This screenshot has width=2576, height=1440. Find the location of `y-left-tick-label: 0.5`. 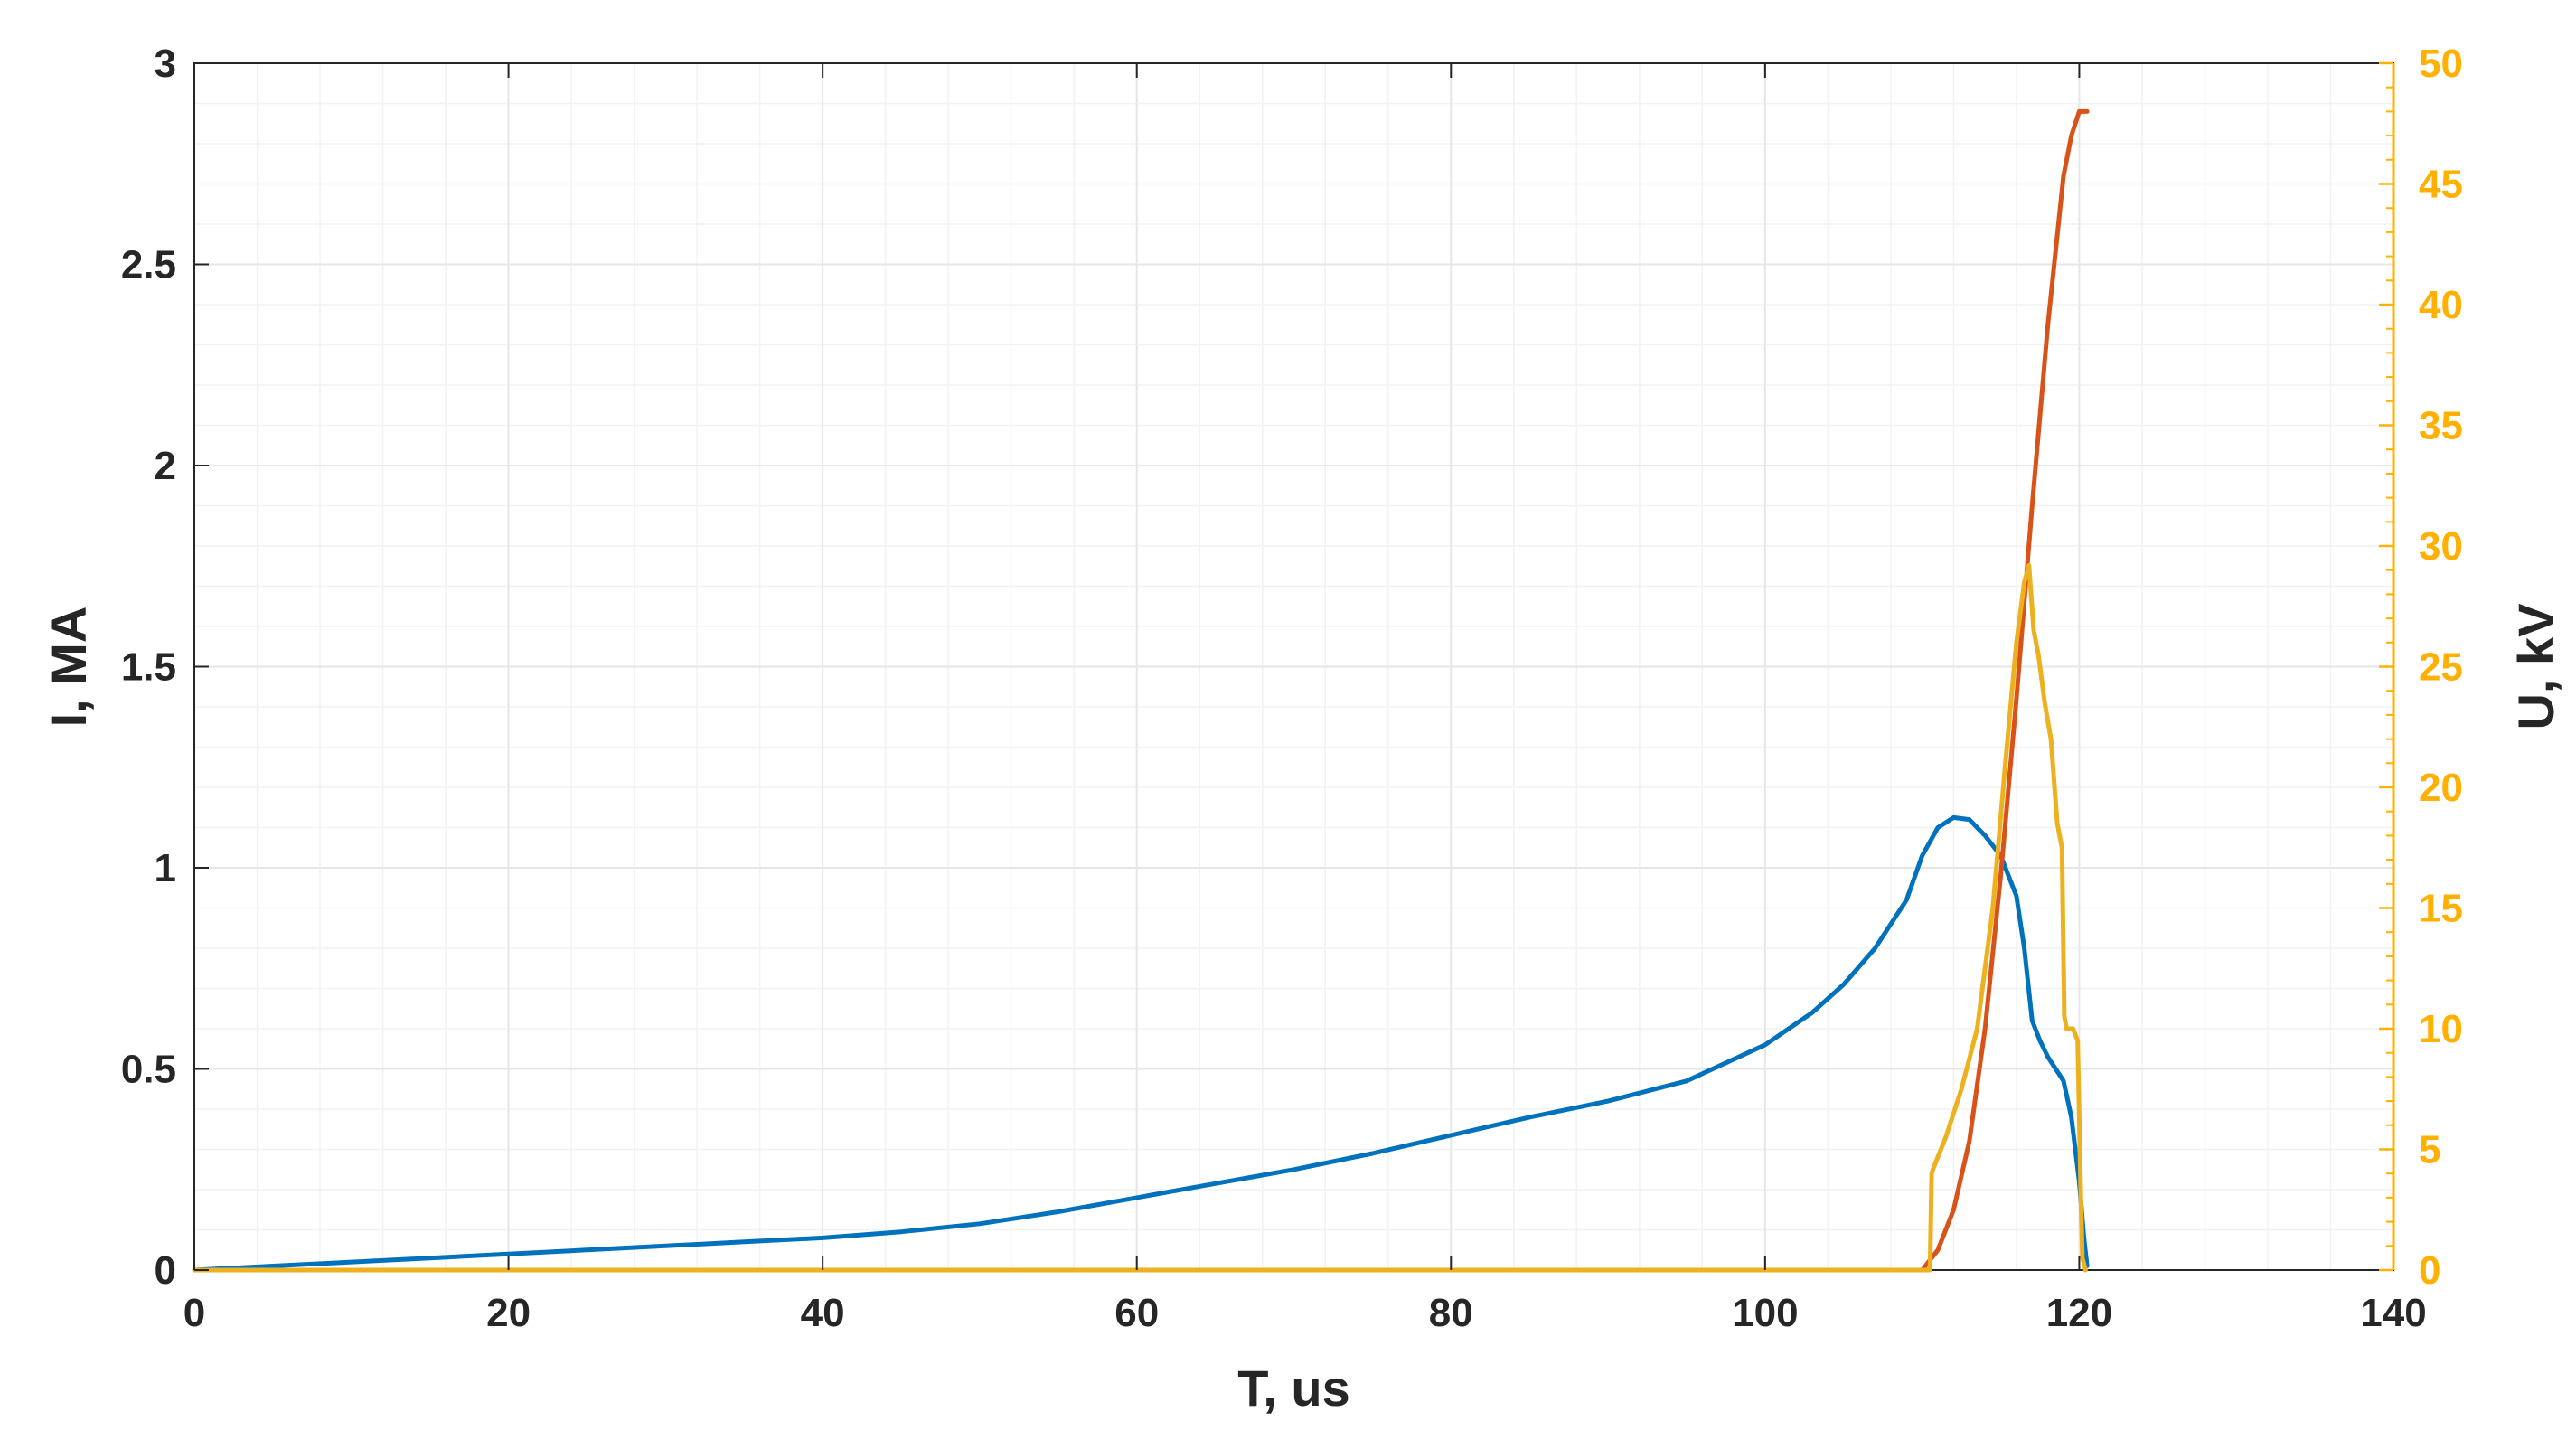

y-left-tick-label: 0.5 is located at coordinates (148, 1070).